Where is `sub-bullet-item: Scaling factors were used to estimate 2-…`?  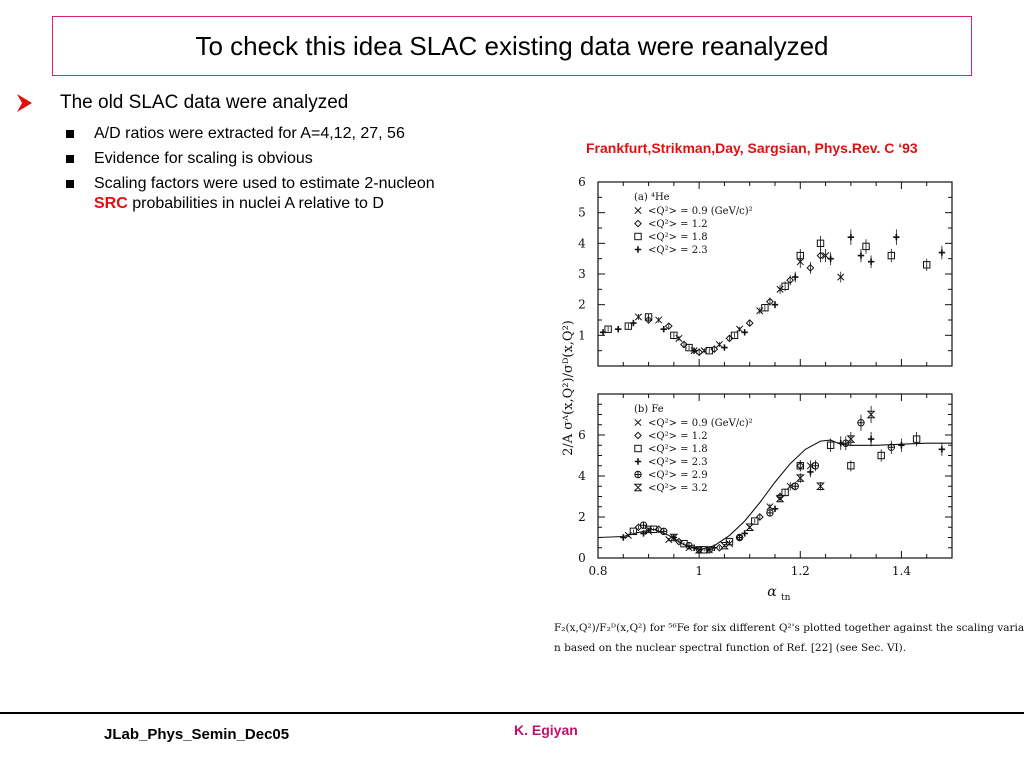
sub-bullet-item: Scaling factors were used to estimate 2-… is located at coordinates (301, 194).